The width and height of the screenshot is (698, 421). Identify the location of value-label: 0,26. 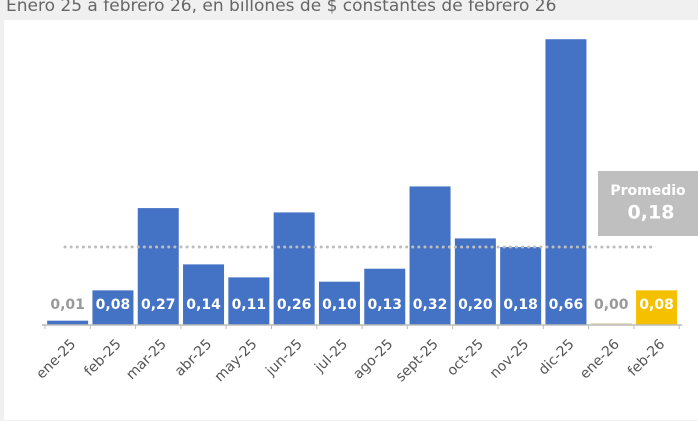
(294, 305).